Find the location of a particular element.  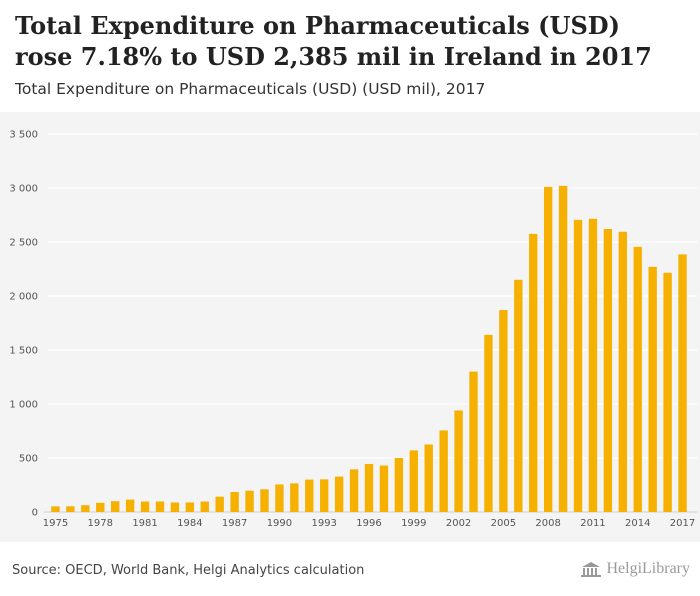

x-tick-label: 1975 is located at coordinates (55, 523).